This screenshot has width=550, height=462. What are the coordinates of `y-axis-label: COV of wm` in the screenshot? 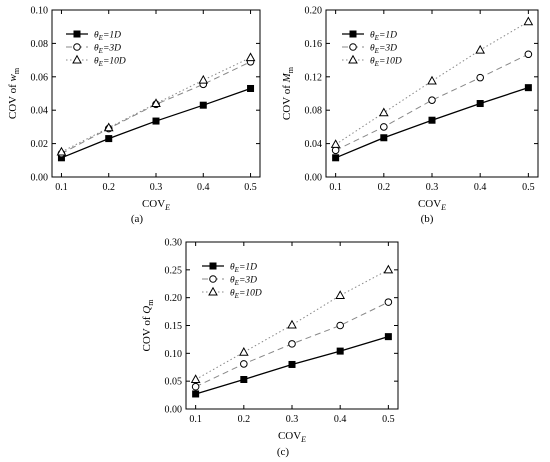 It's located at (14, 93).